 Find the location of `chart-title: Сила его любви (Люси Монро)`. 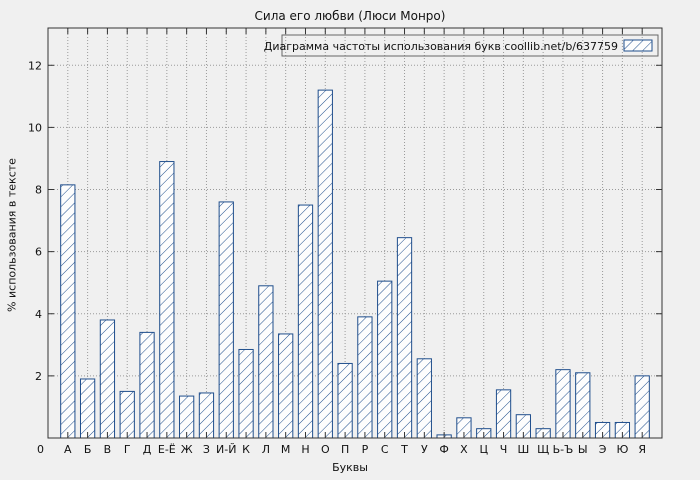

chart-title: Сила его любви (Люси Монро) is located at coordinates (350, 16).